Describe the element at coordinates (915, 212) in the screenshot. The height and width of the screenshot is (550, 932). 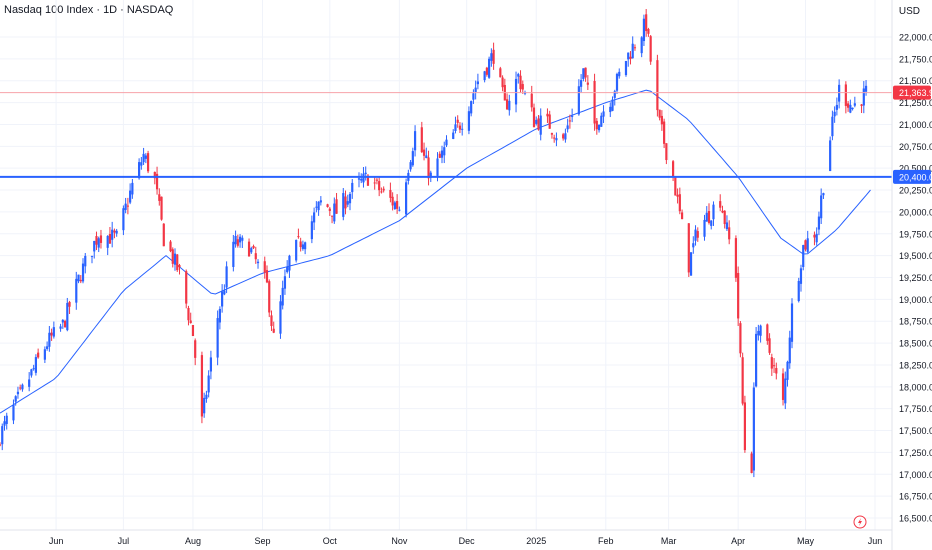
I see `y-tick-label: 20,000.00` at that location.